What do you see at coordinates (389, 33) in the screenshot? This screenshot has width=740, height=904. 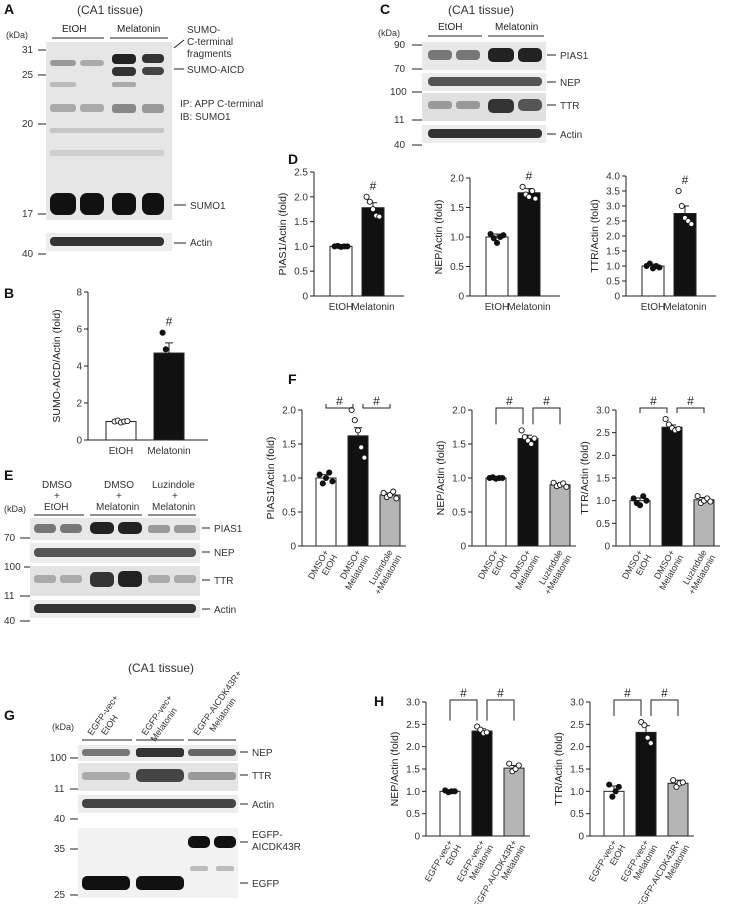 I see `panel-c-kda: (kDa)` at bounding box center [389, 33].